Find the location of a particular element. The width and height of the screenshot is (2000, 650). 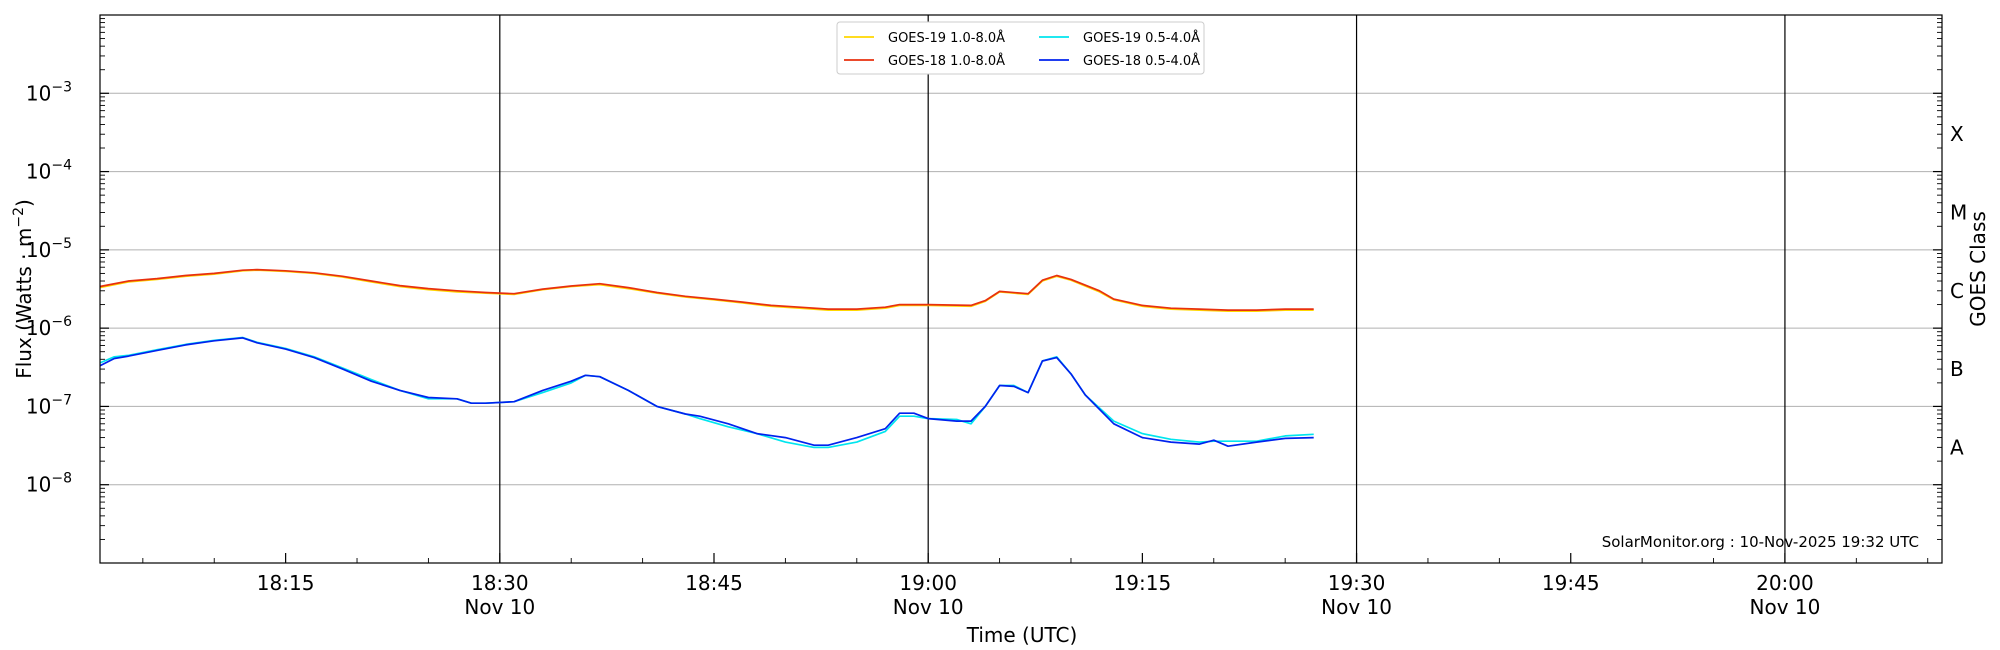

y-axis-title-close: ) is located at coordinates (24, 203).